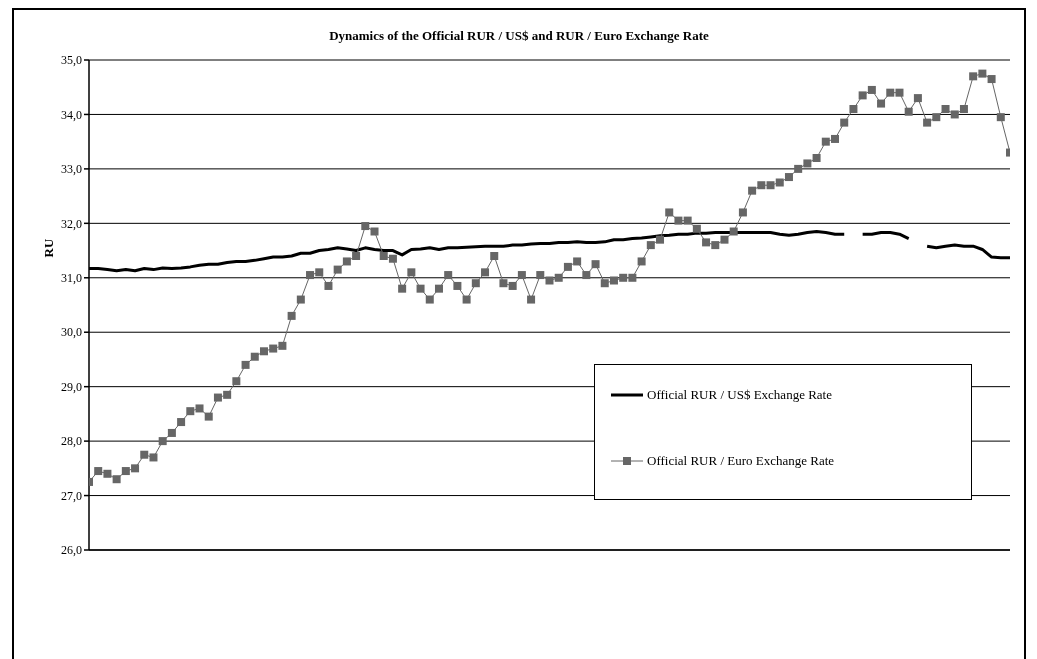 The image size is (1037, 659). Describe the element at coordinates (71, 278) in the screenshot. I see `y-tick-label: 31,0` at that location.